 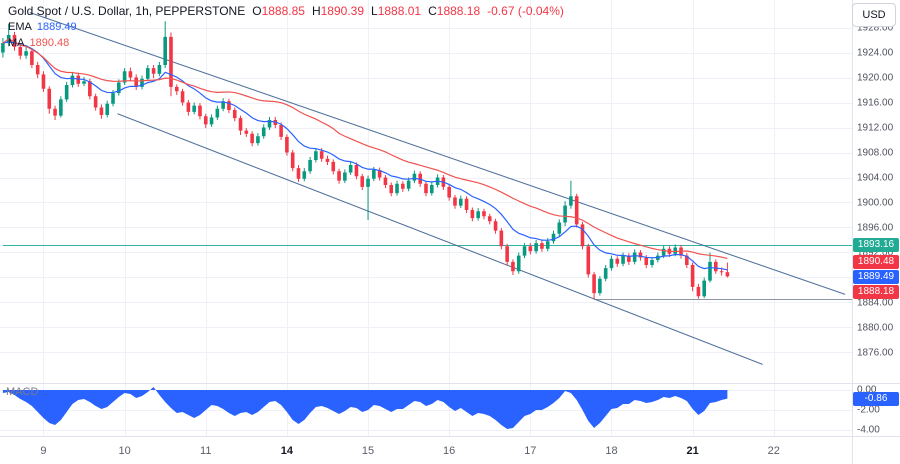 I want to click on indicator-legend-ma: MA 1890.48, so click(x=286, y=43).